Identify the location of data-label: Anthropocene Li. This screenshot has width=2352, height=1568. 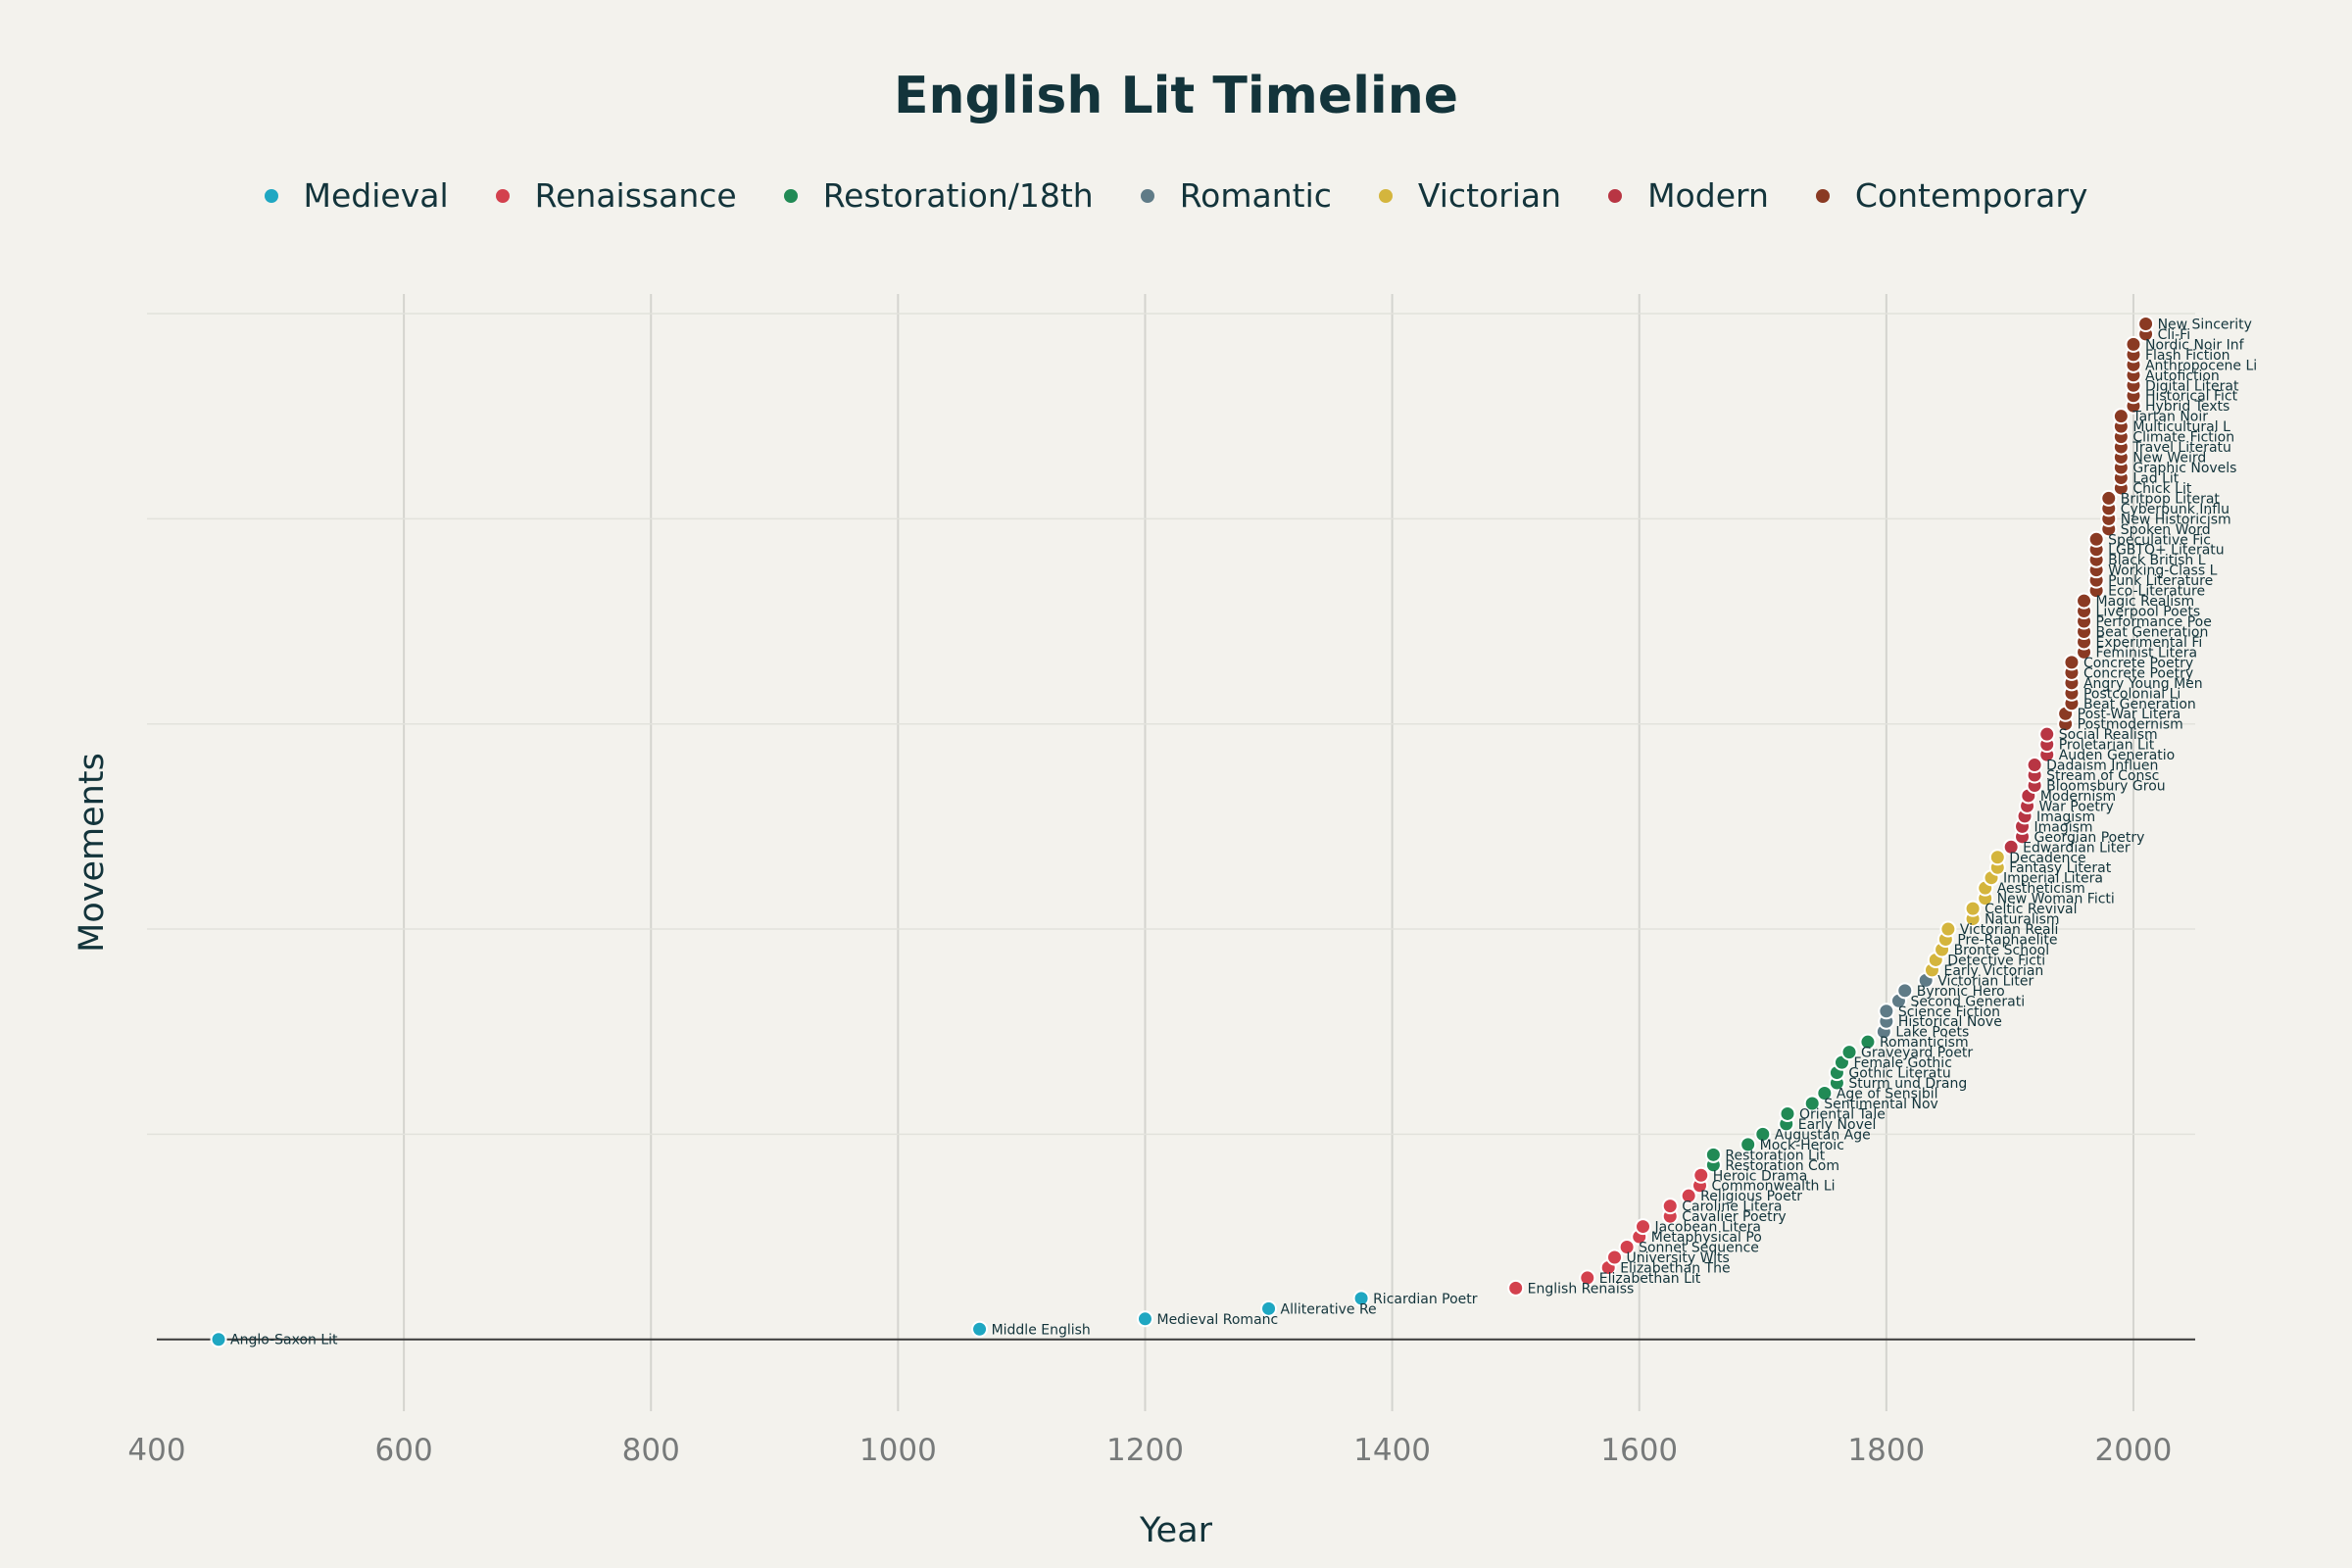
(2201, 365).